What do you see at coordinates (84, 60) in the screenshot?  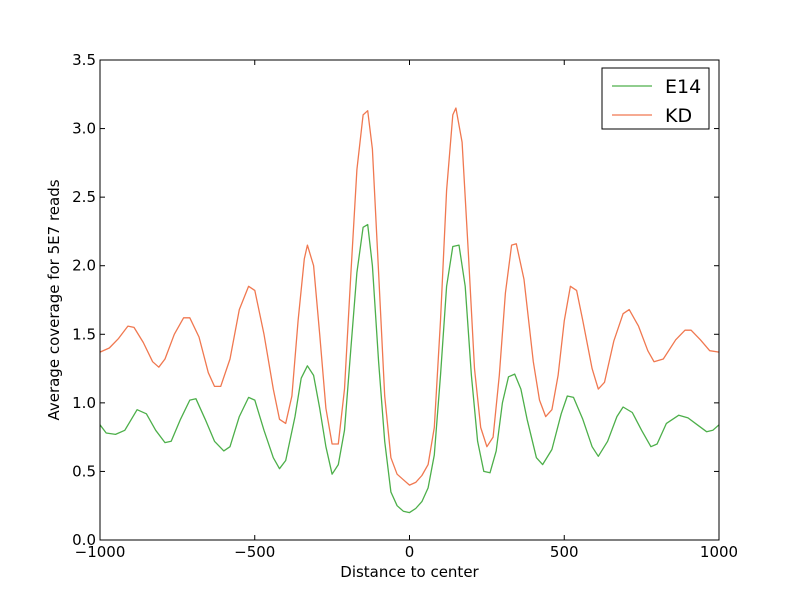 I see `y-tick-label: 3.5` at bounding box center [84, 60].